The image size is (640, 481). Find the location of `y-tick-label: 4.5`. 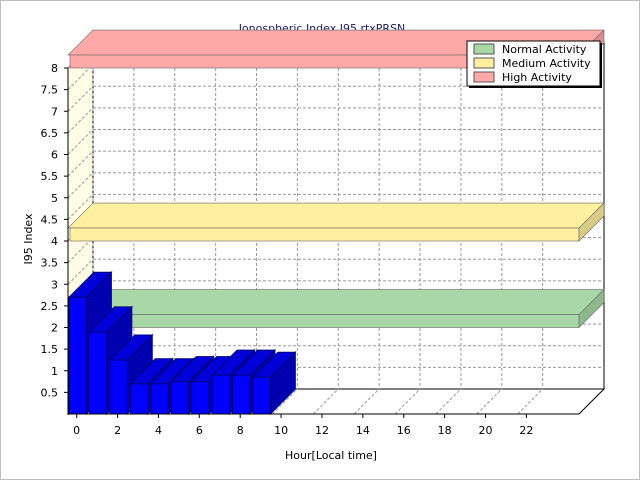

y-tick-label: 4.5 is located at coordinates (50, 219).